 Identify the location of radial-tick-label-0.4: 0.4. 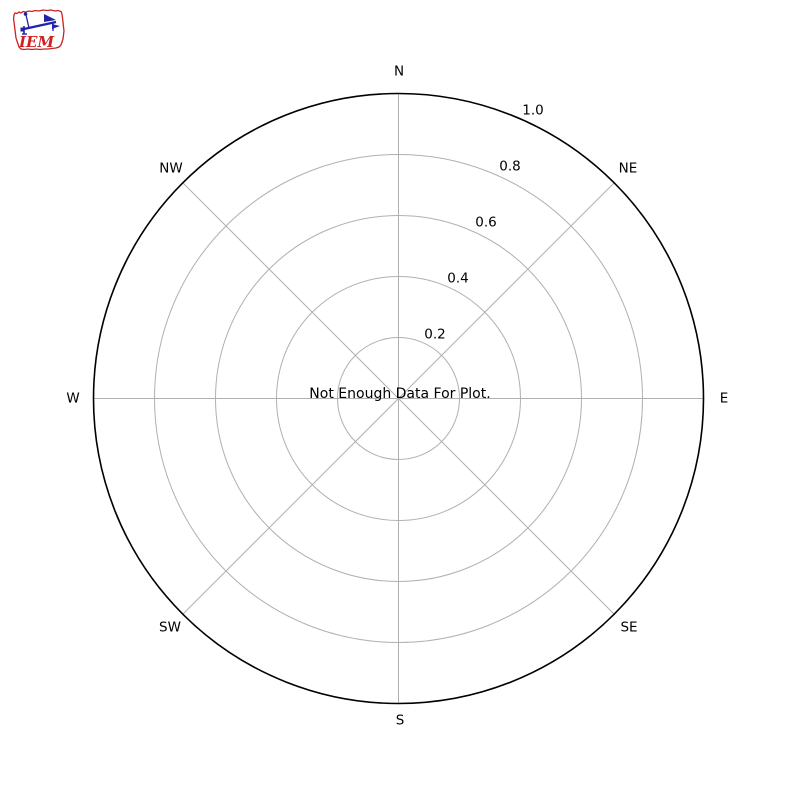
(458, 278).